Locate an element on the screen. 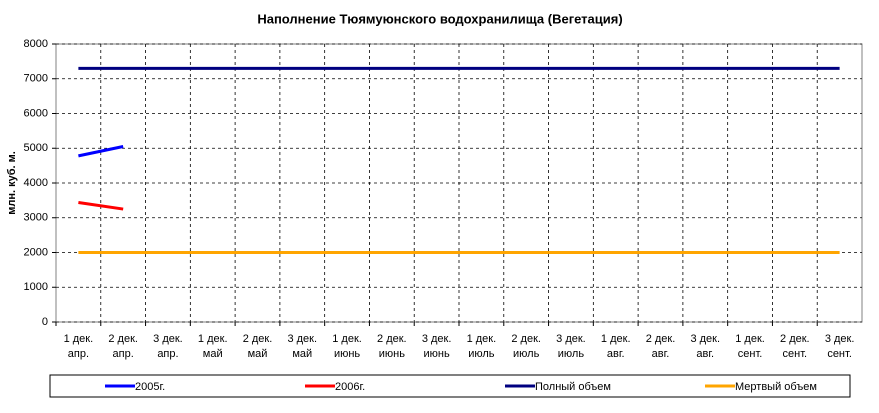  y-tick-label: 7000 is located at coordinates (36, 79).